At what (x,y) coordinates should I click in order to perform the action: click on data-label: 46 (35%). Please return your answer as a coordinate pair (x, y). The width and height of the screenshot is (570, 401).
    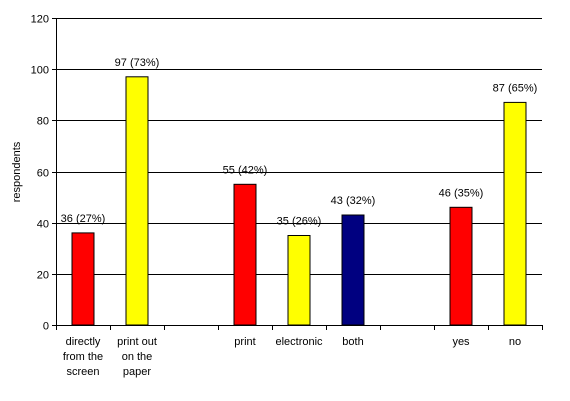
    Looking at the image, I should click on (461, 193).